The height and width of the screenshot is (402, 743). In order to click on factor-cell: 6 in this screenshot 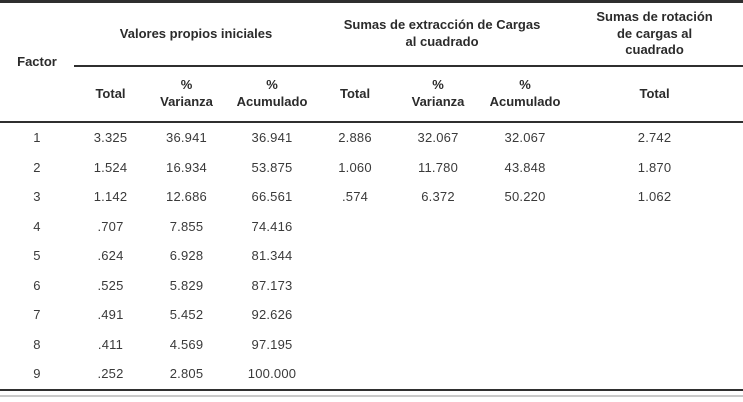, I will do `click(37, 285)`.